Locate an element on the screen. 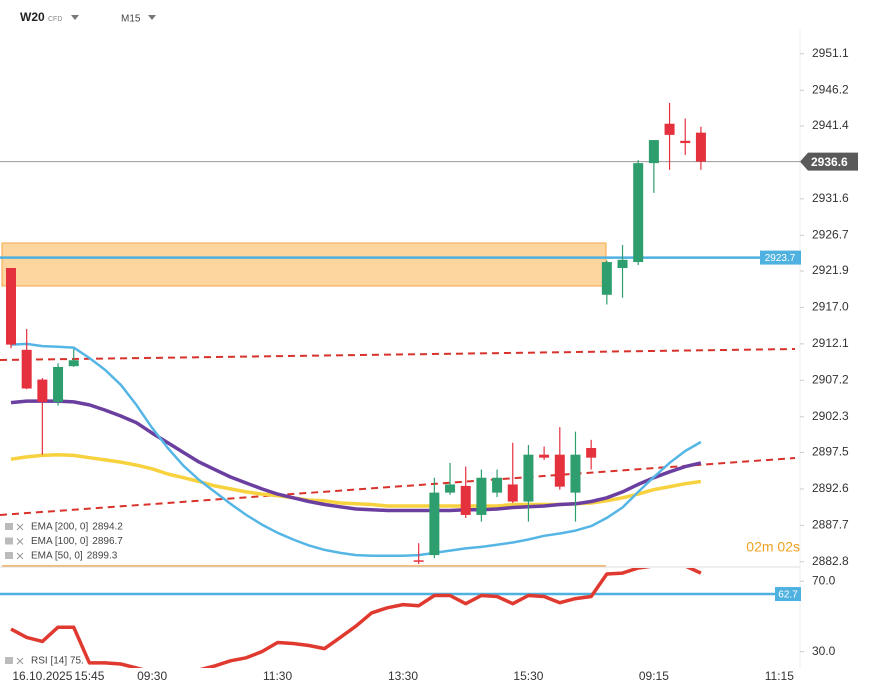 Image resolution: width=871 pixels, height=694 pixels. y-tick-label: 2892.6 is located at coordinates (830, 488).